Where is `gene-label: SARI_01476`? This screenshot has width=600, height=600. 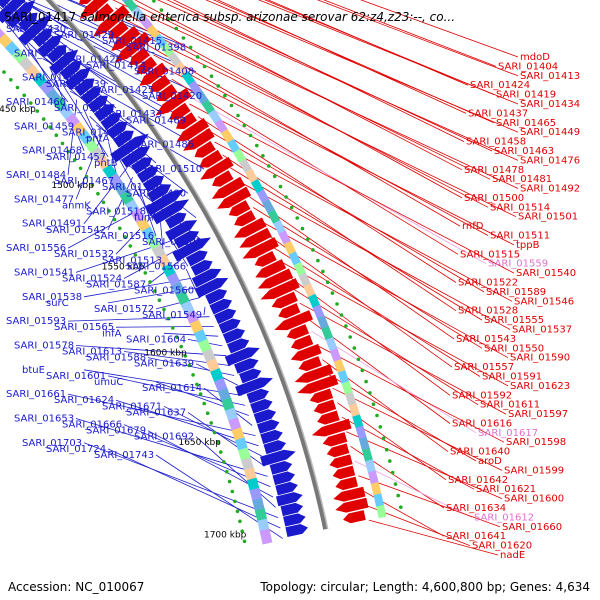
gene-label: SARI_01476 is located at coordinates (550, 160).